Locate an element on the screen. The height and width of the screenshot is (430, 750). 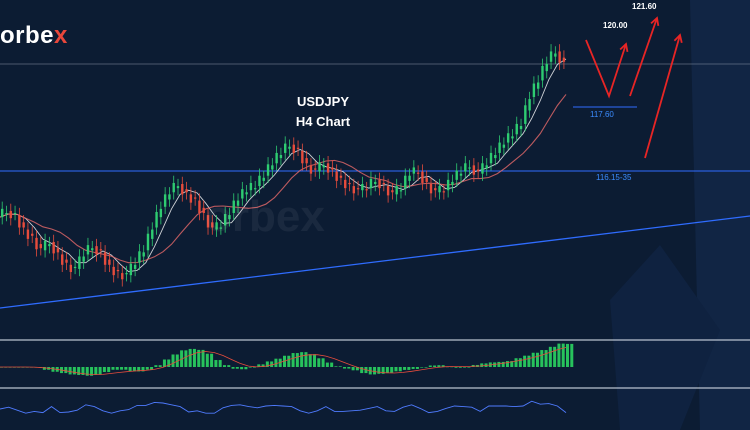
zone-label: 116.15-35 is located at coordinates (614, 177).